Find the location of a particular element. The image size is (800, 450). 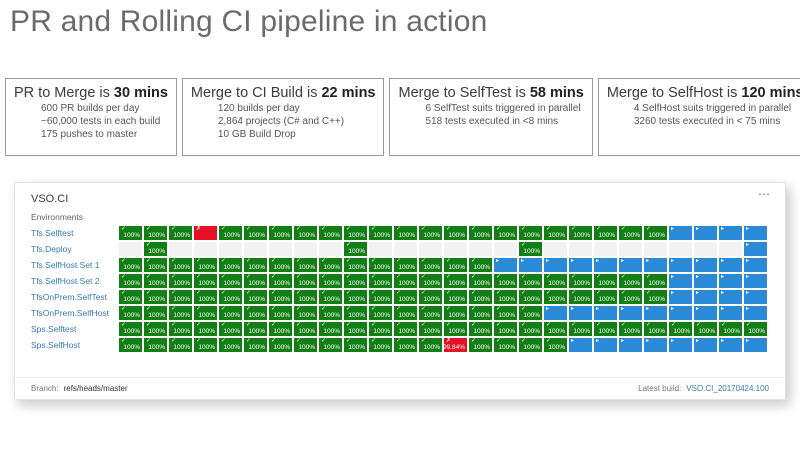

environment-link: TfsOnPrem.SelfTest is located at coordinates (69, 297).